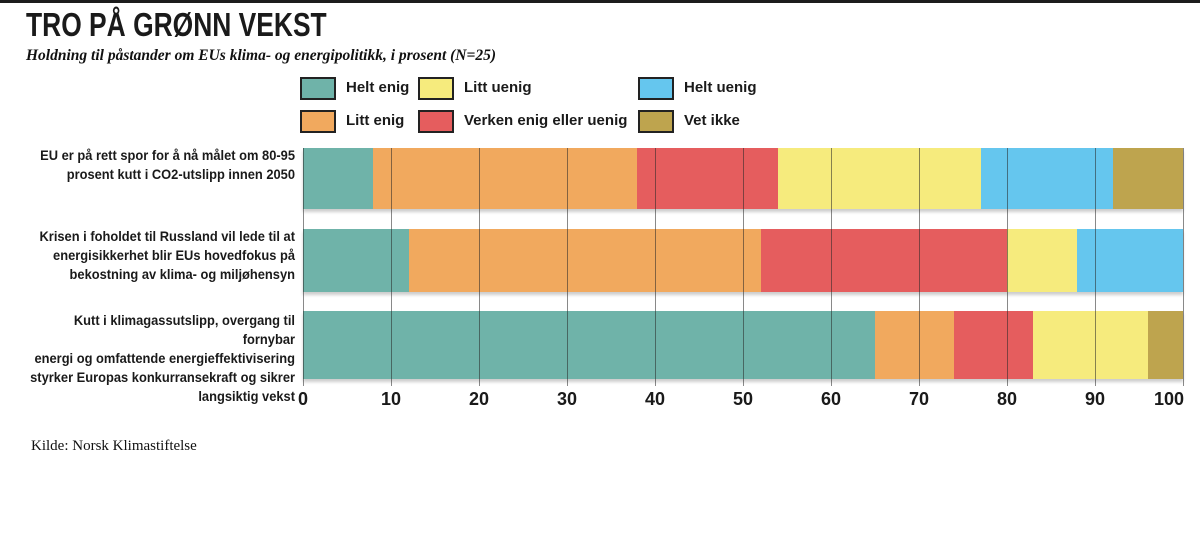 The height and width of the screenshot is (541, 1200). Describe the element at coordinates (600, 1) in the screenshot. I see `top-border-rule` at that location.